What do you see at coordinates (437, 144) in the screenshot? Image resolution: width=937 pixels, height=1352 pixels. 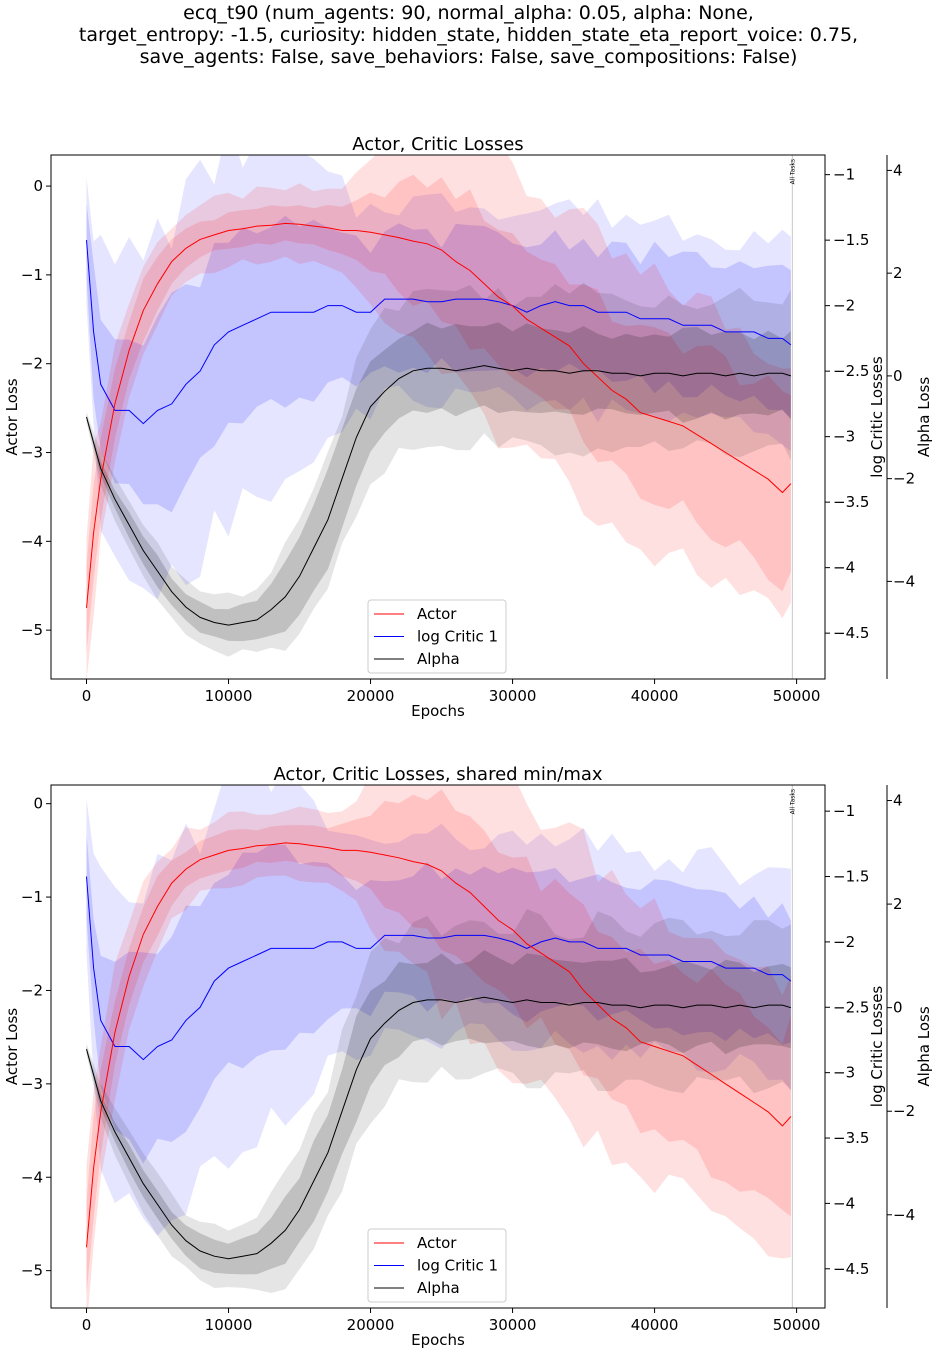 I see `chart-title: Actor, Critic Losses` at bounding box center [437, 144].